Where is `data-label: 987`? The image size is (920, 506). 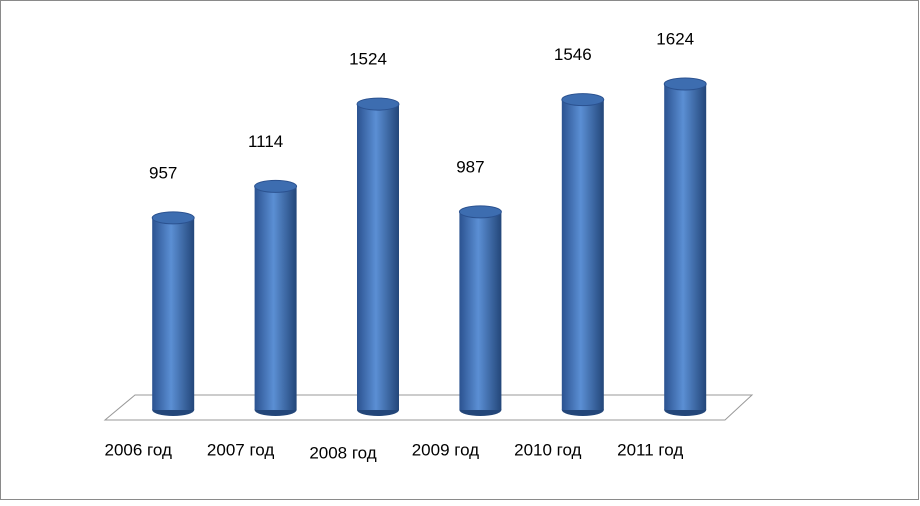
data-label: 987 is located at coordinates (470, 166).